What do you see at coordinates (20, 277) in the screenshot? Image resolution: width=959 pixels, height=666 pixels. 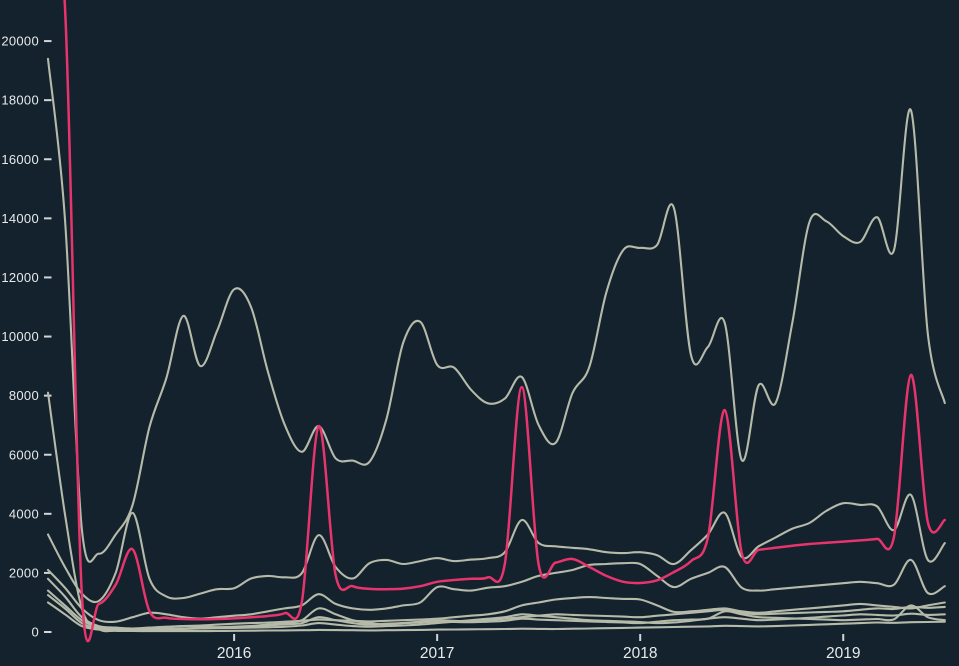 I see `y-tick-label: 12000` at bounding box center [20, 277].